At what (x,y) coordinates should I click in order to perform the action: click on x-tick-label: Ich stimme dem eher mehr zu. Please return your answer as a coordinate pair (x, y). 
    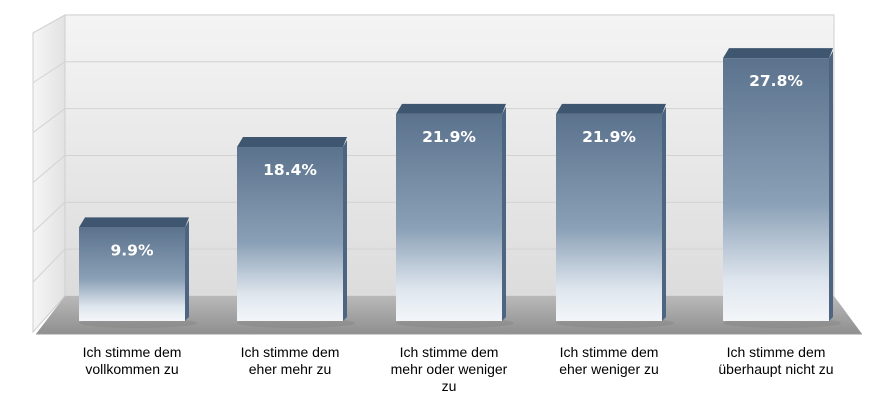
    Looking at the image, I should click on (290, 360).